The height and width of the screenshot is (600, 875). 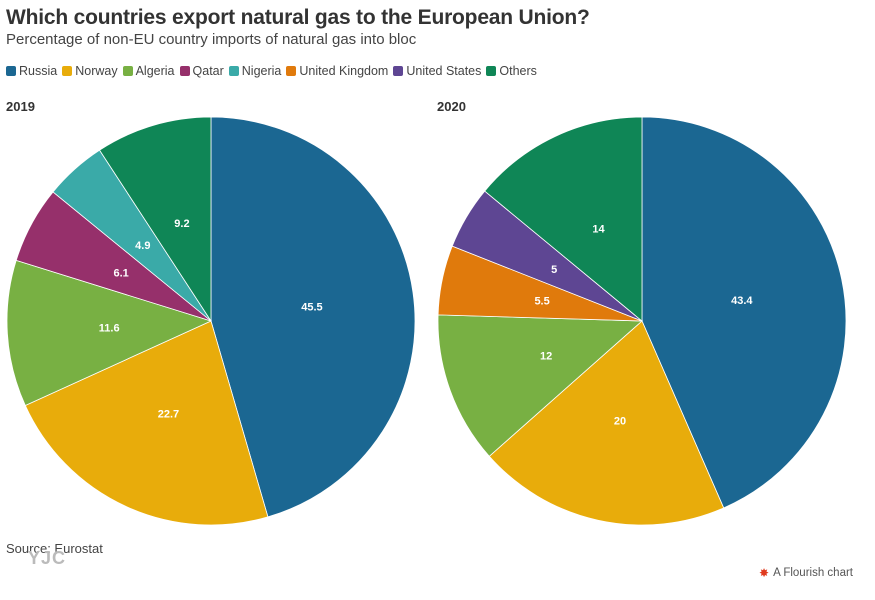 I want to click on pie-data-label: 45.5, so click(x=311, y=308).